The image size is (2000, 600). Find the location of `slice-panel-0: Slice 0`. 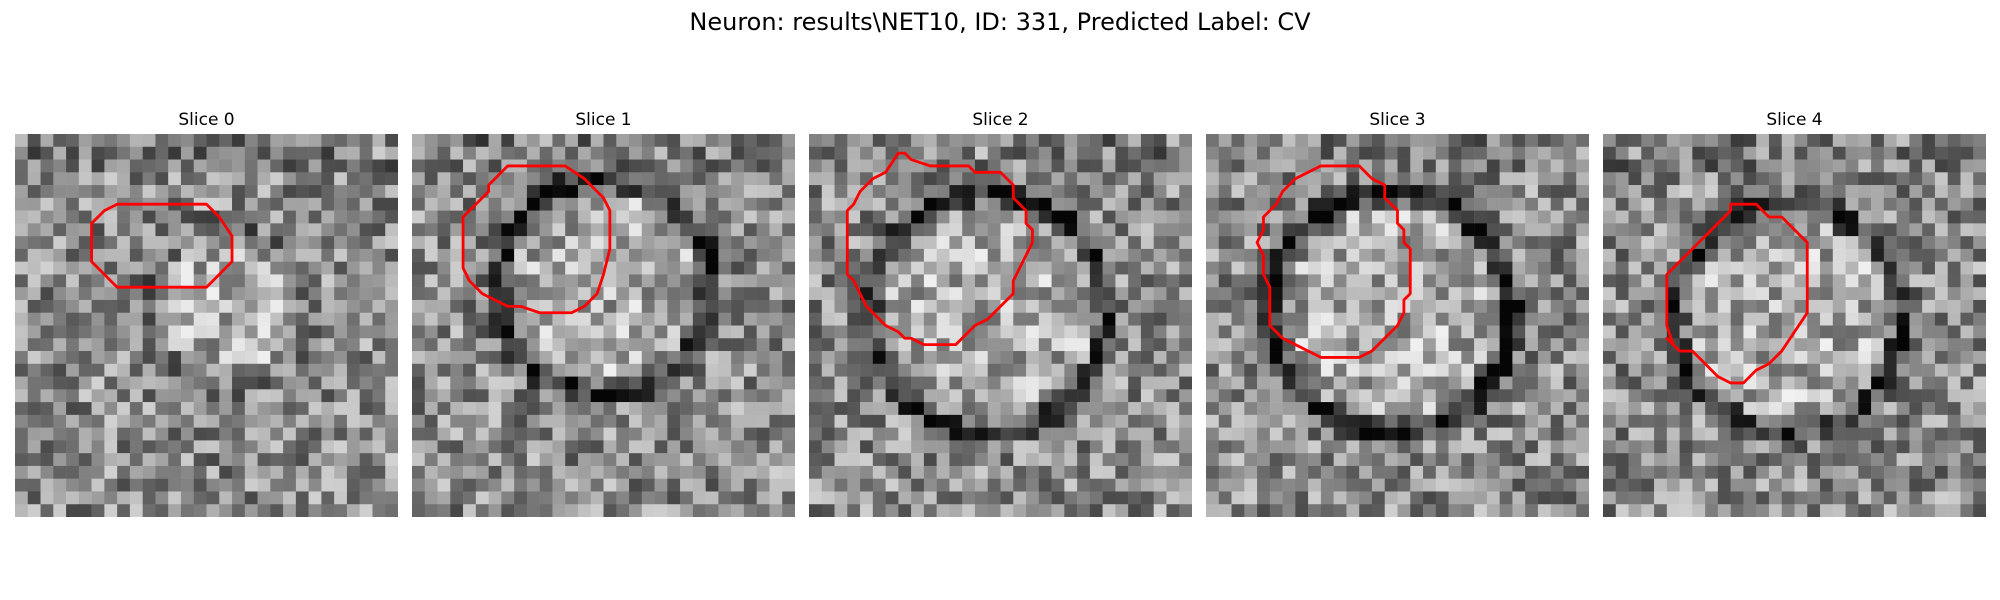

slice-panel-0: Slice 0 is located at coordinates (206, 312).